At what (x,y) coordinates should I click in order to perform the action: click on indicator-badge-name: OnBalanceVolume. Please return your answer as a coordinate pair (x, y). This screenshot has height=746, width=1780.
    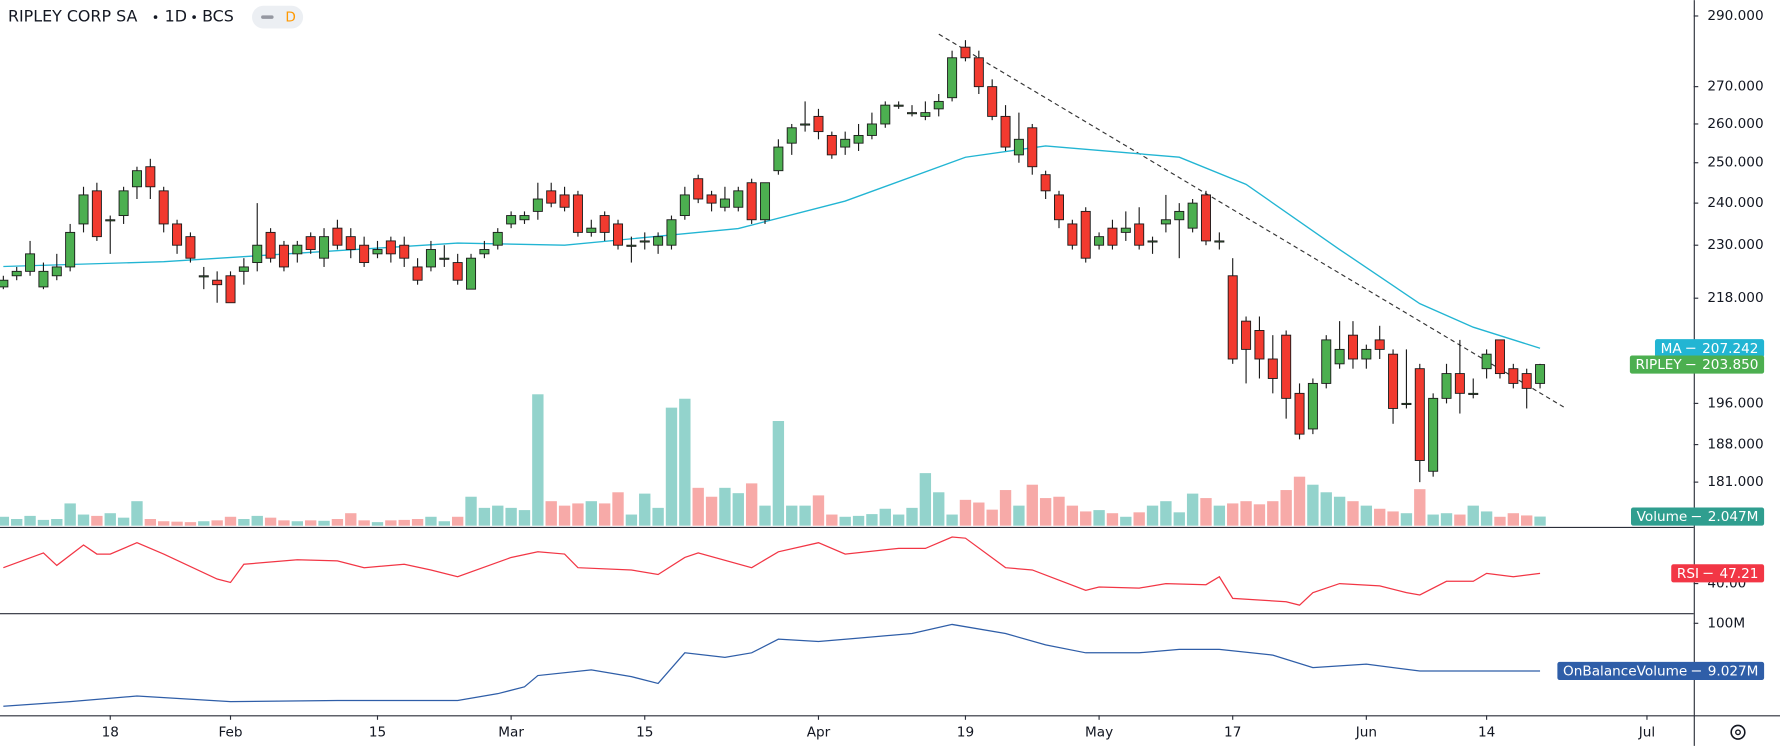
    Looking at the image, I should click on (1625, 672).